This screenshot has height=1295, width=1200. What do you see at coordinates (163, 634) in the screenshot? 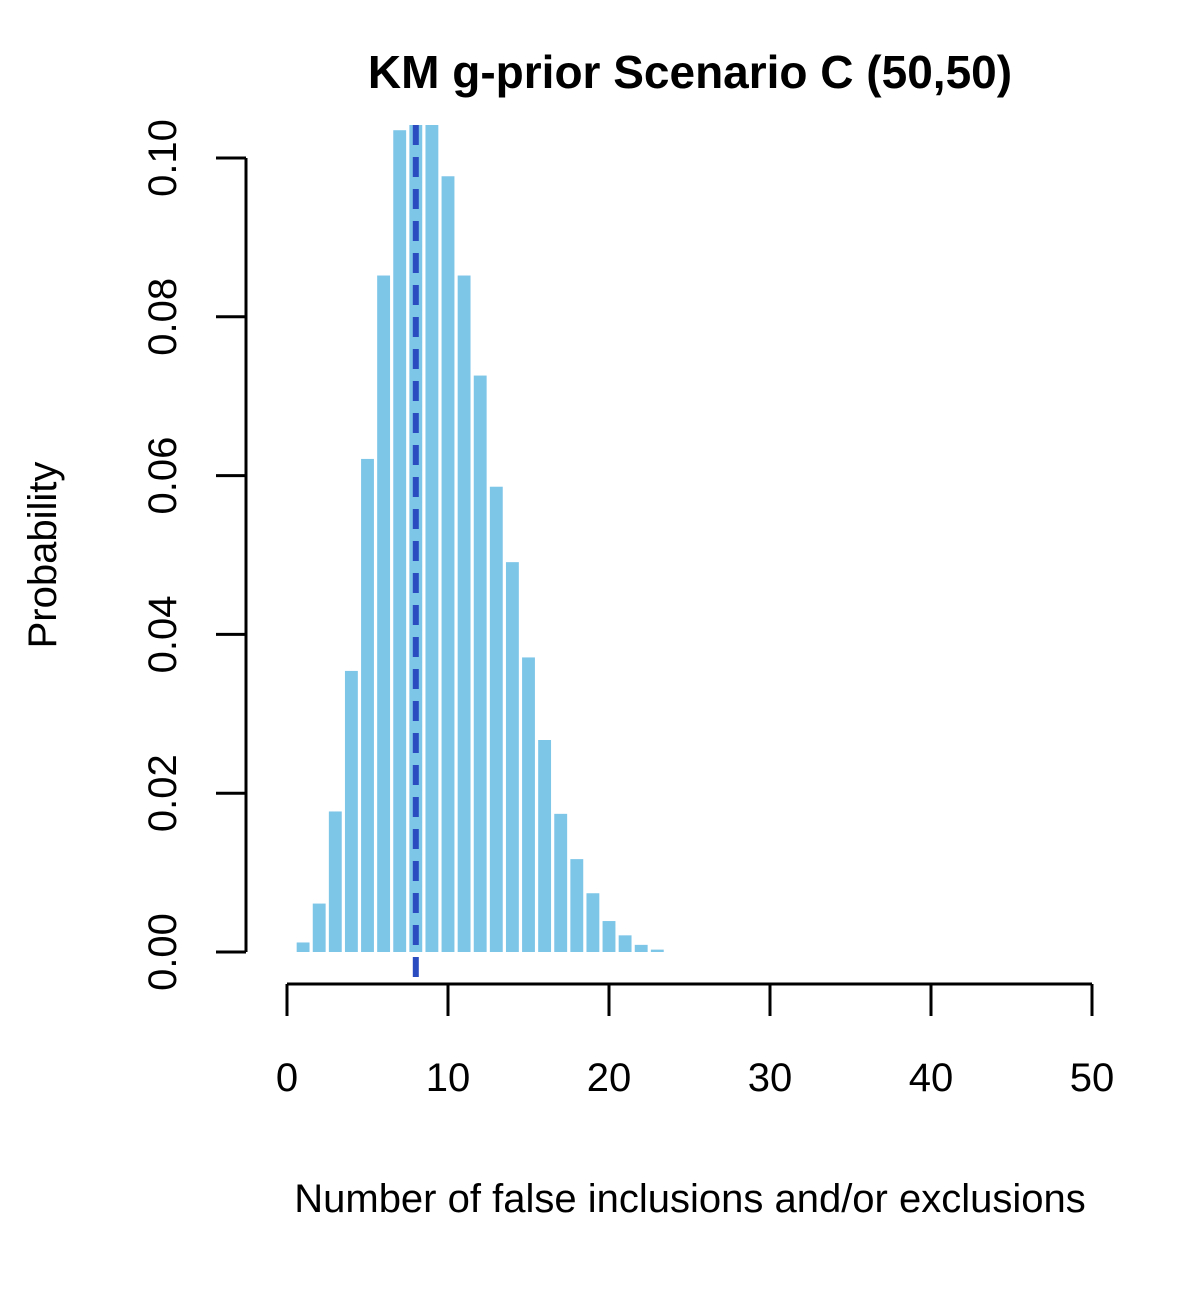
I see `y-tick-label: 0.04` at bounding box center [163, 634].